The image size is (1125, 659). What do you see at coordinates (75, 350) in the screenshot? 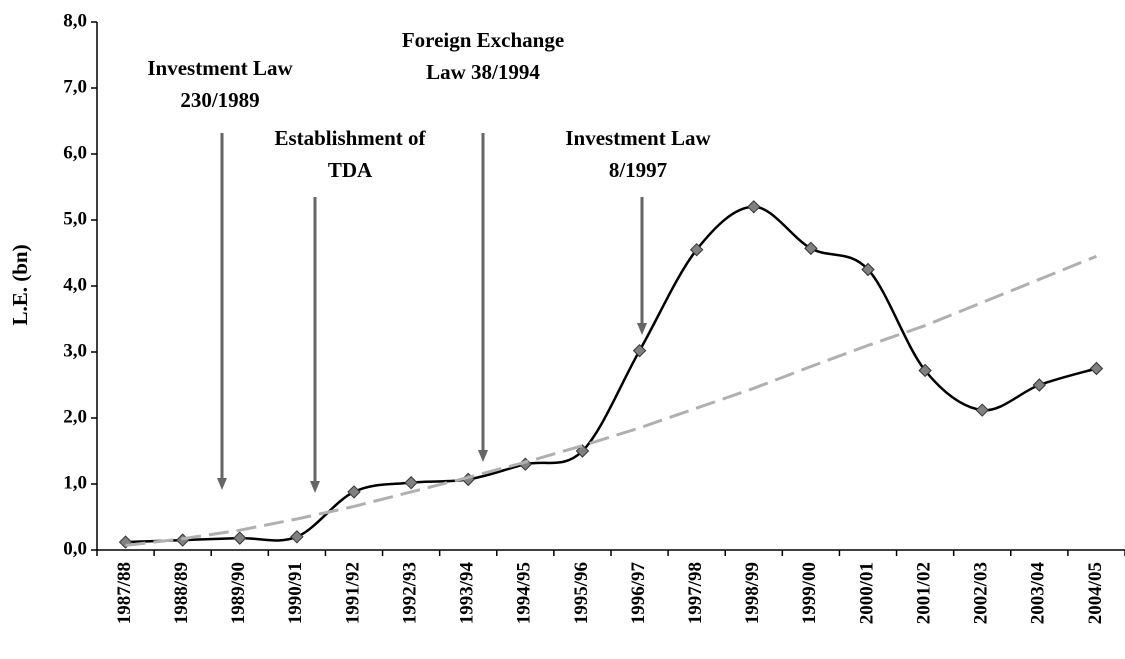
I see `y-tick-label: 3,0` at bounding box center [75, 350].